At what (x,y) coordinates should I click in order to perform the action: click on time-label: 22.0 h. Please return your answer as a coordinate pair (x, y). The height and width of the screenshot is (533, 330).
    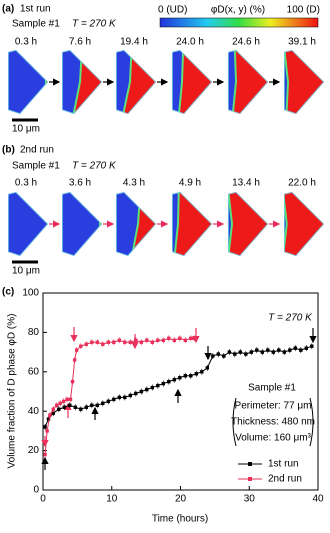
    Looking at the image, I should click on (302, 183).